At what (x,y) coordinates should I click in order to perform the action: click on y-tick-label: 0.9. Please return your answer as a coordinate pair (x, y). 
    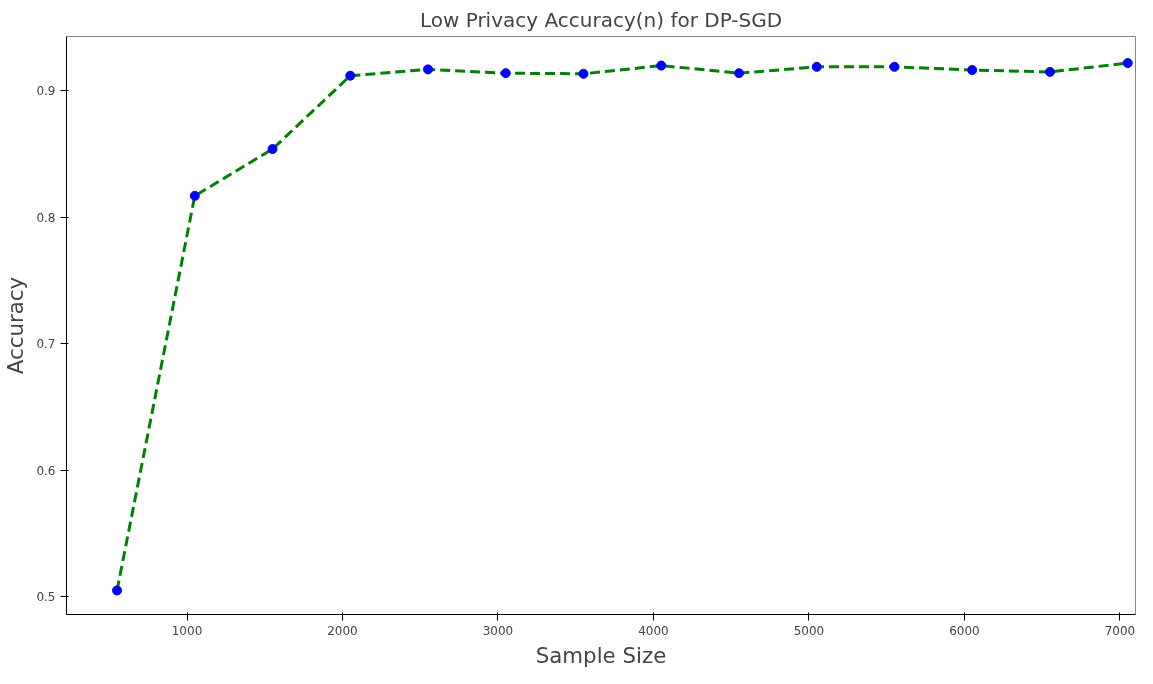
    Looking at the image, I should click on (46, 91).